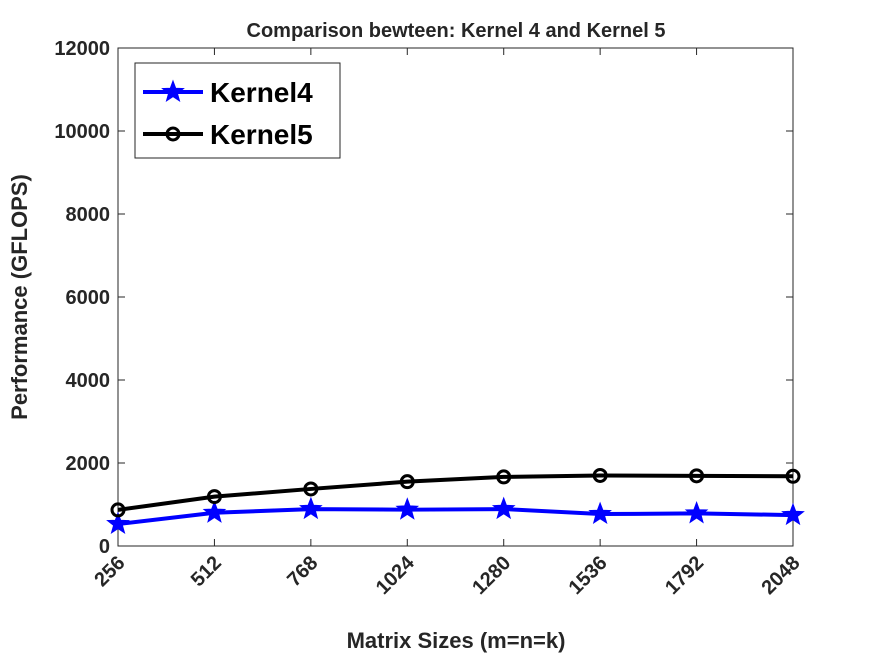 This screenshot has width=875, height=661. What do you see at coordinates (88, 464) in the screenshot?
I see `y-tick-label: 2000` at bounding box center [88, 464].